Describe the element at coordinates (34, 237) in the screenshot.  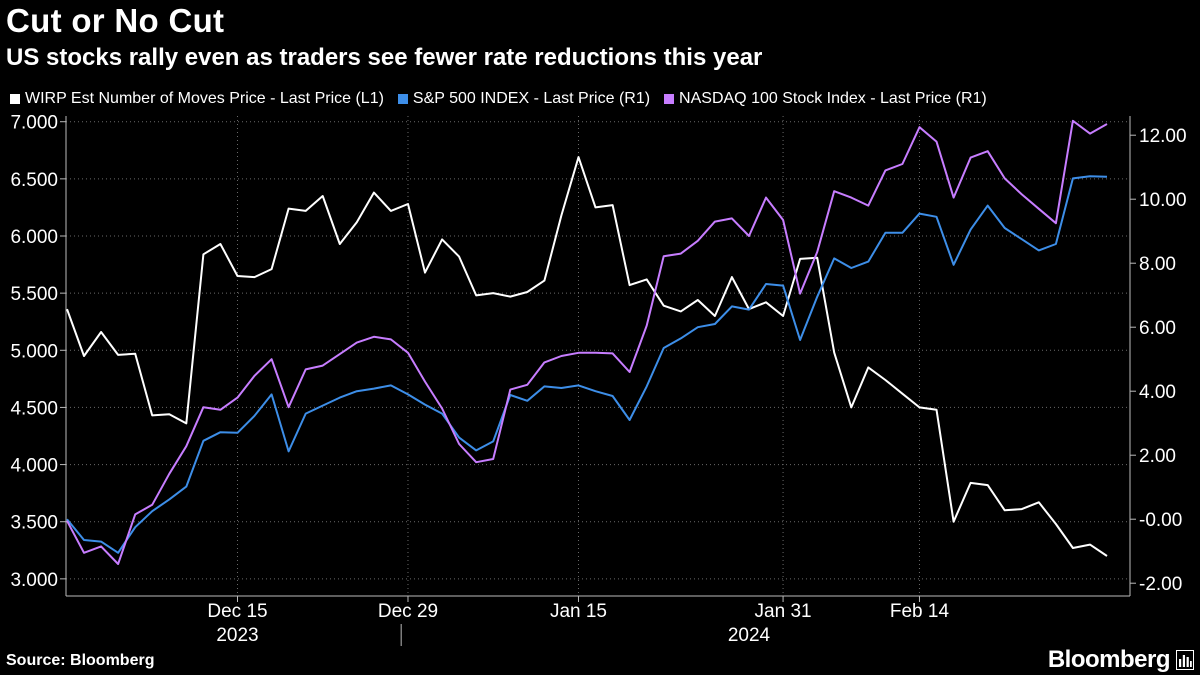
I see `left-axis-tick-label: 6.000` at that location.